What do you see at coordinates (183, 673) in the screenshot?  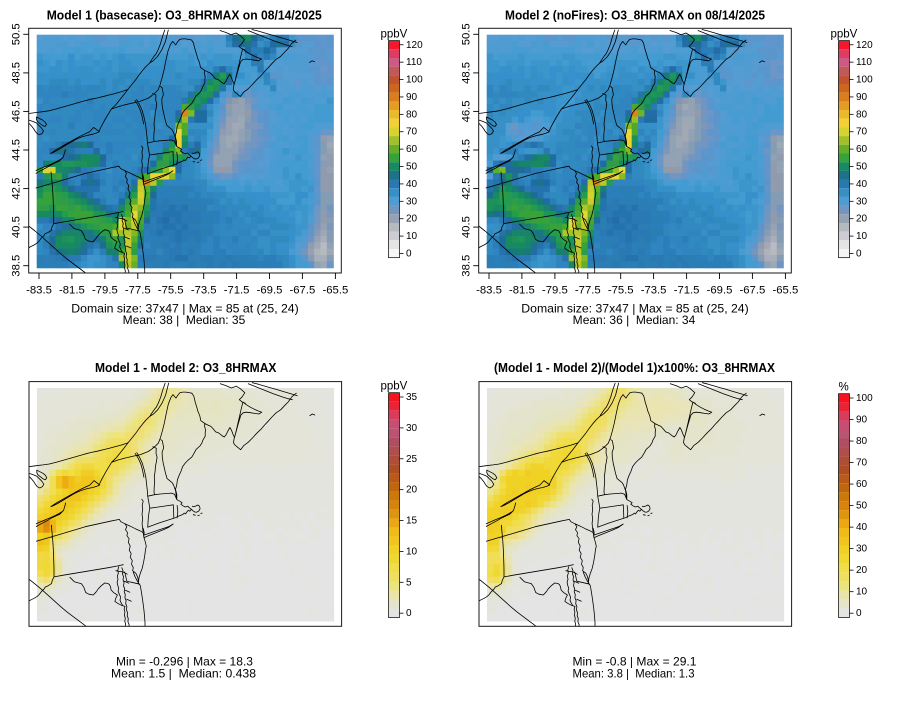 I see `svg-text: Mean: 1.5 | Median: 0.438` at bounding box center [183, 673].